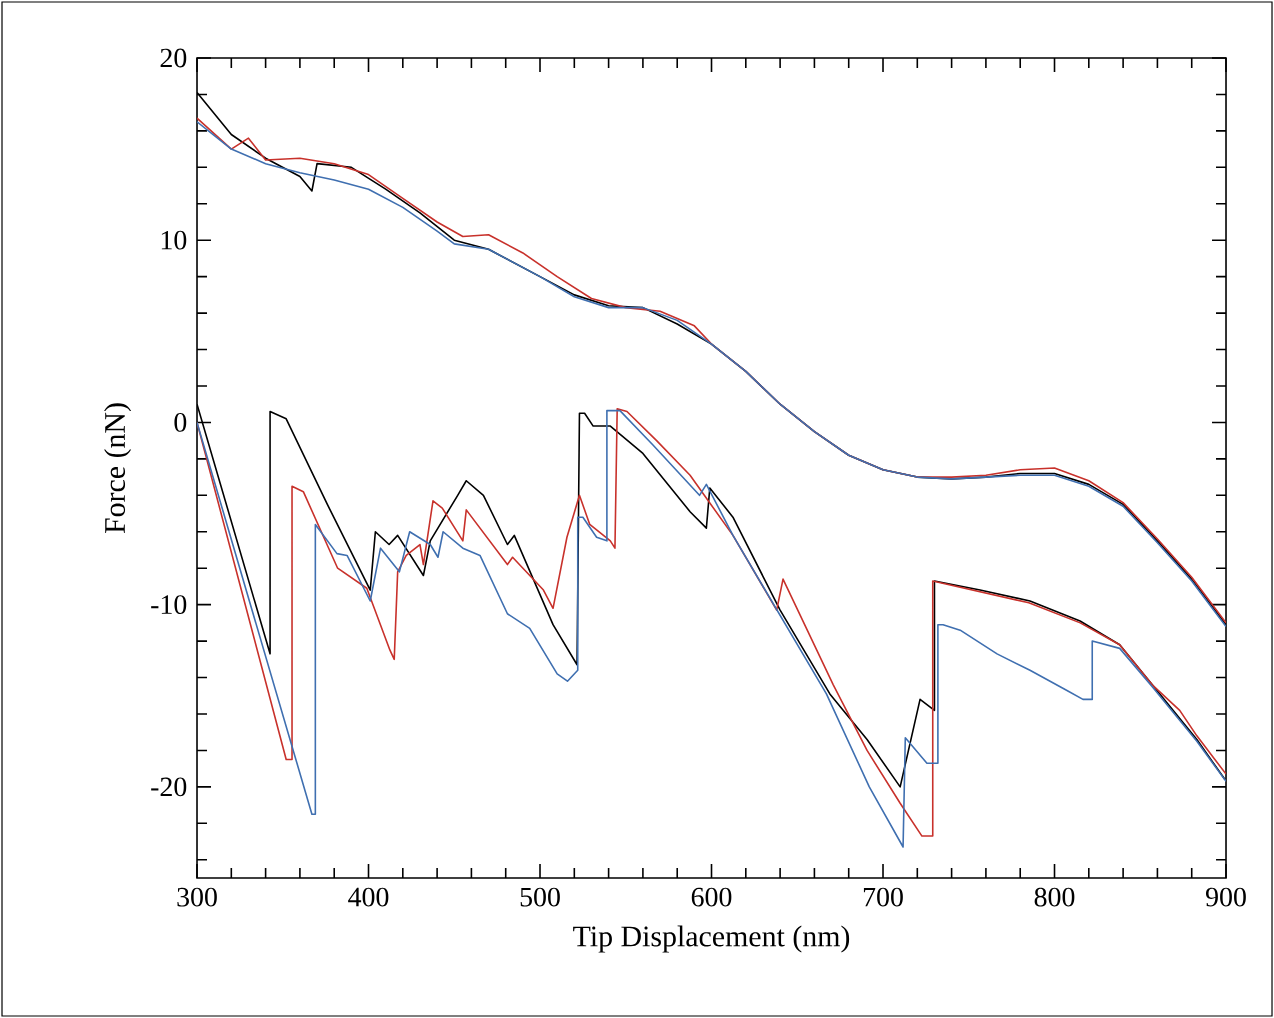 The width and height of the screenshot is (1274, 1018). What do you see at coordinates (1226, 897) in the screenshot?
I see `x-tick-label: 900` at bounding box center [1226, 897].